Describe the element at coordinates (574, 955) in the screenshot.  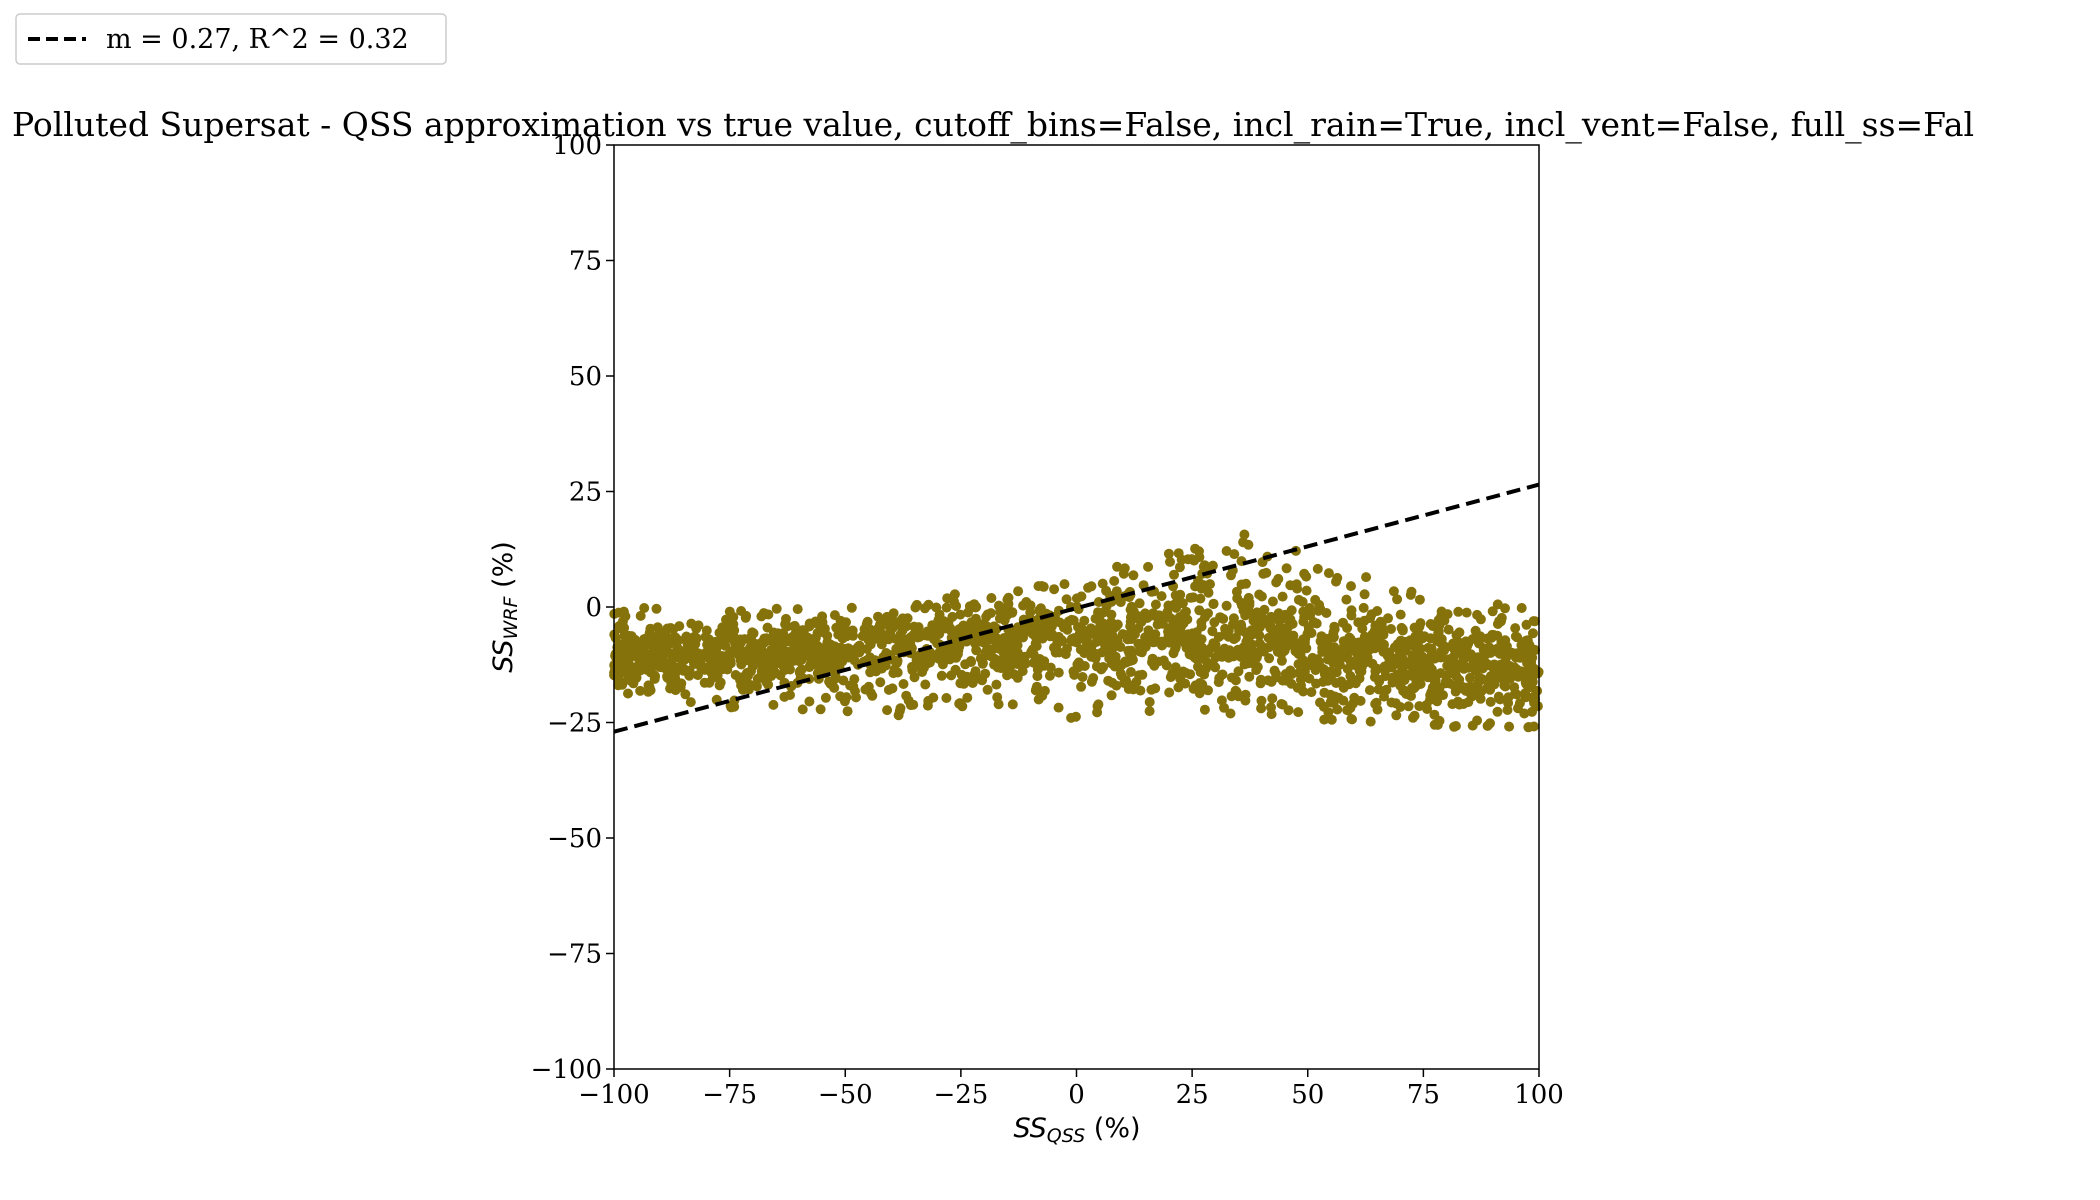
I see `y-tick-label: −75` at that location.